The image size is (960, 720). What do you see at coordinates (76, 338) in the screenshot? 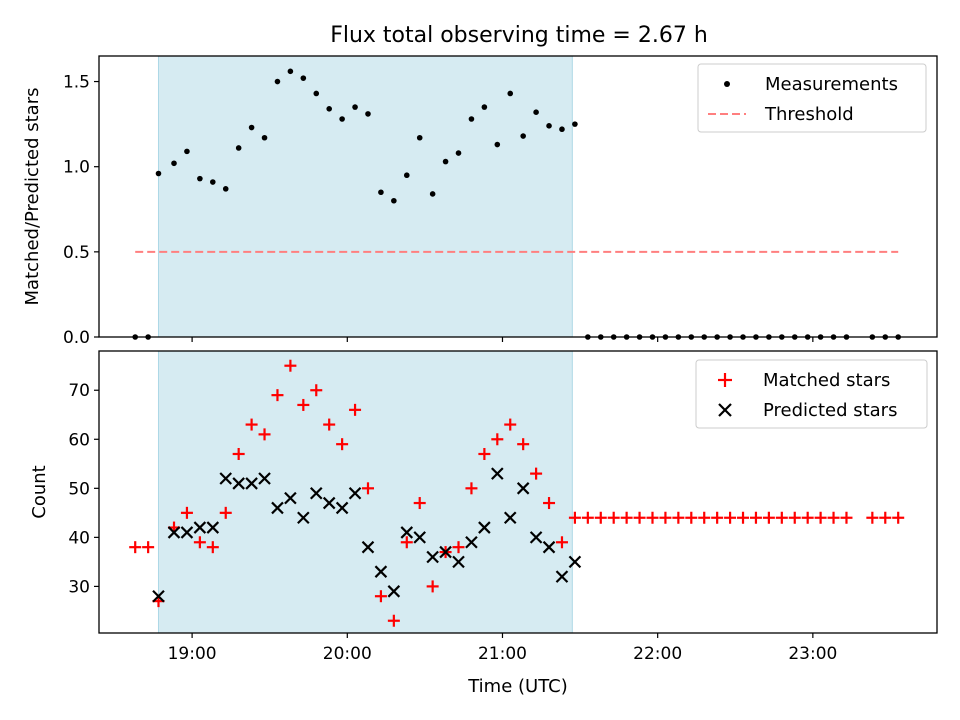
I see `top-y-tick-label: 0.0` at bounding box center [76, 338].